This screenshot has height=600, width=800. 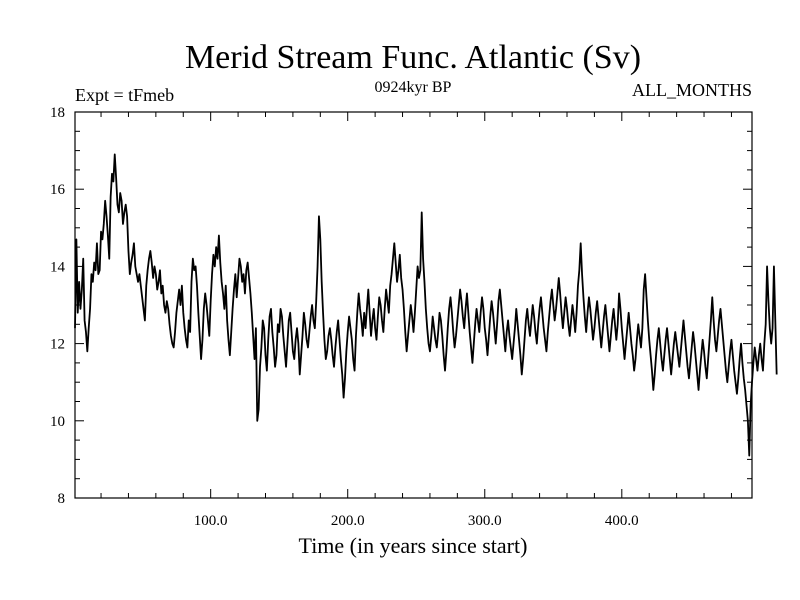 What do you see at coordinates (211, 521) in the screenshot?
I see `x-tick-label: 100.0` at bounding box center [211, 521].